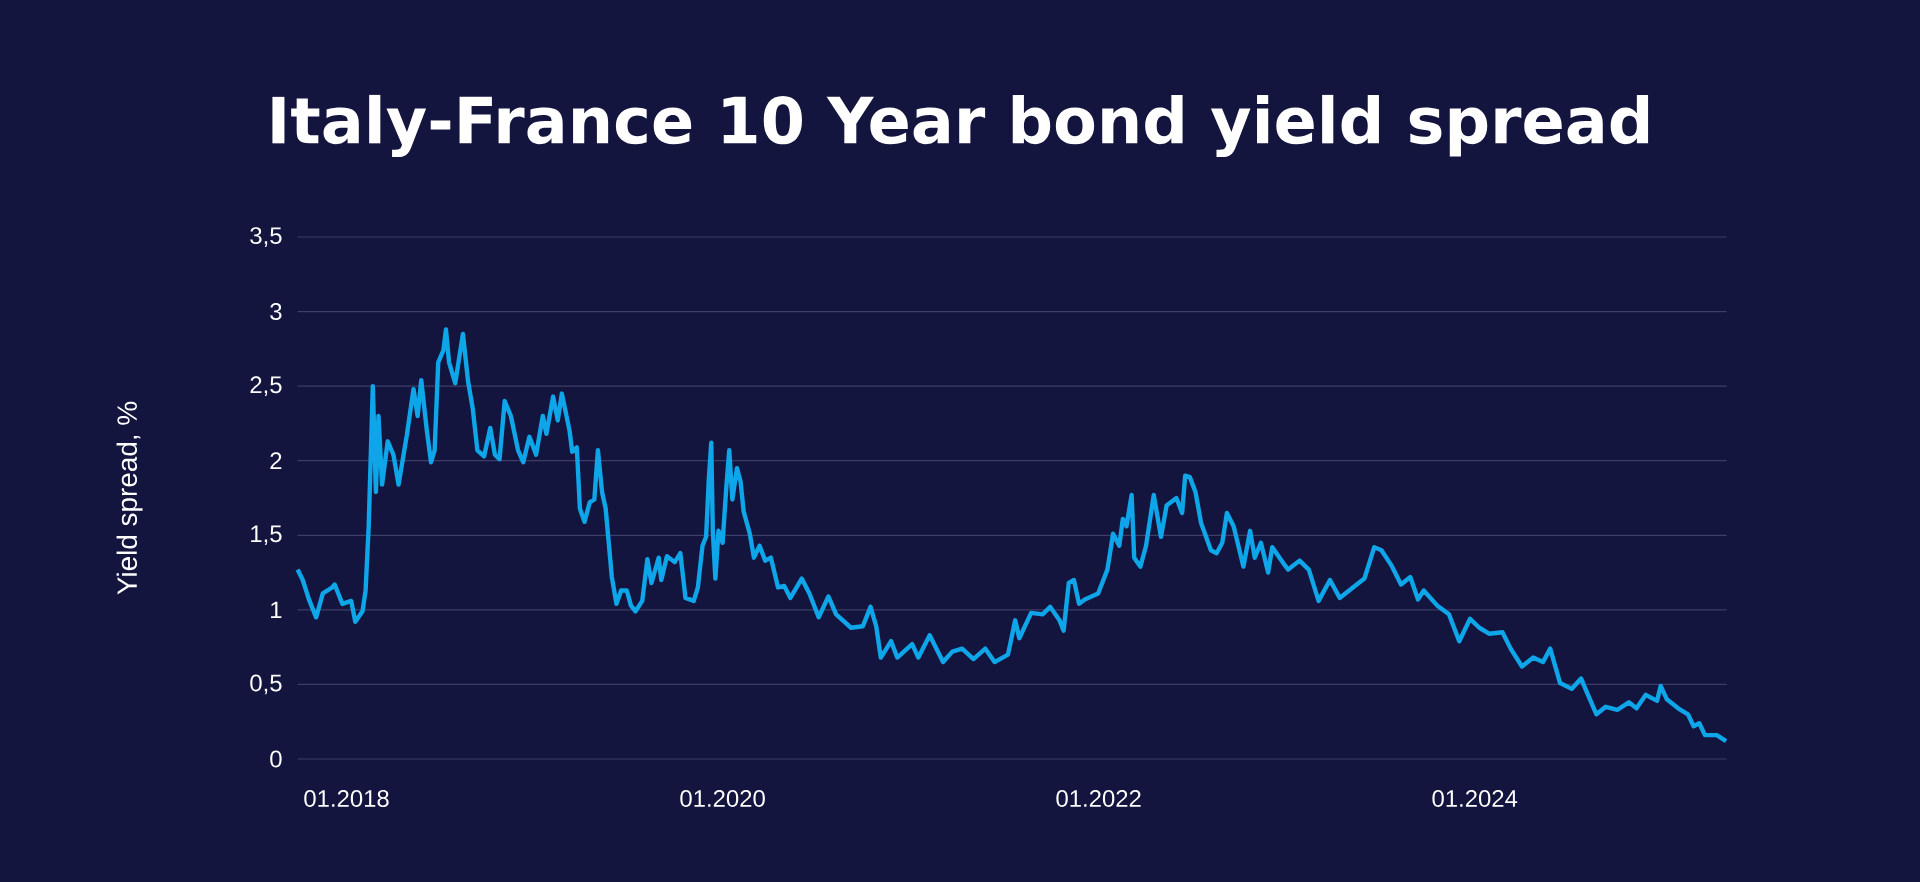  What do you see at coordinates (276, 312) in the screenshot?
I see `y-tick-label: 3` at bounding box center [276, 312].